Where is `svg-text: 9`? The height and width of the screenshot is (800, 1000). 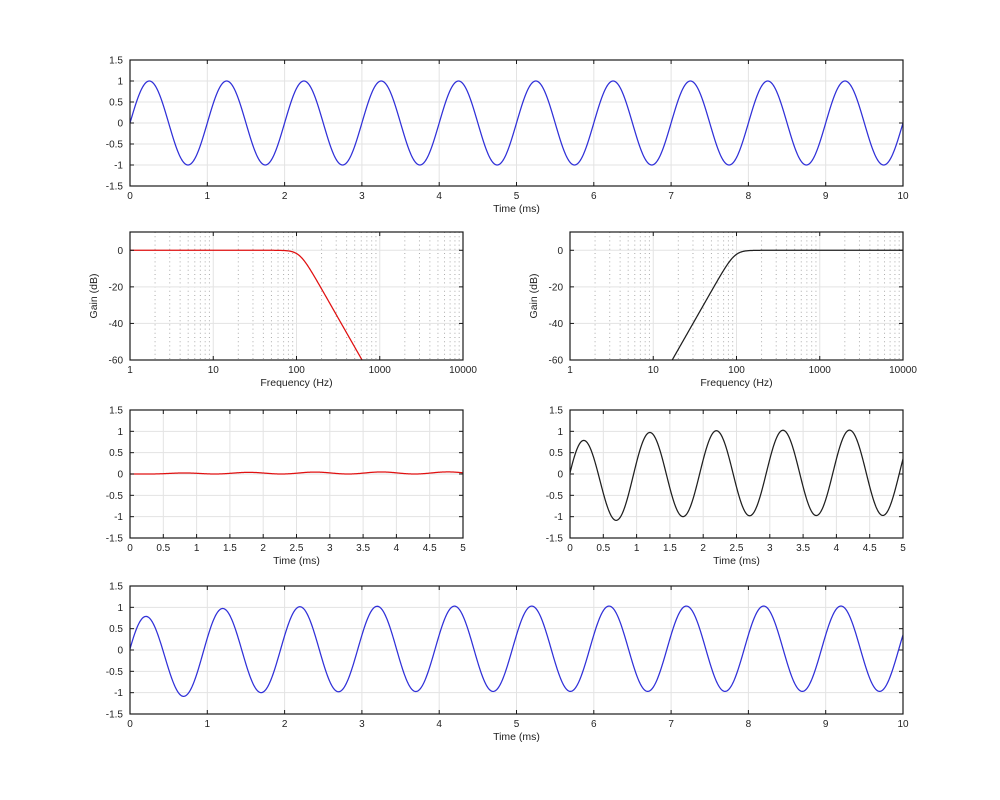
svg-text: 9 is located at coordinates (826, 724).